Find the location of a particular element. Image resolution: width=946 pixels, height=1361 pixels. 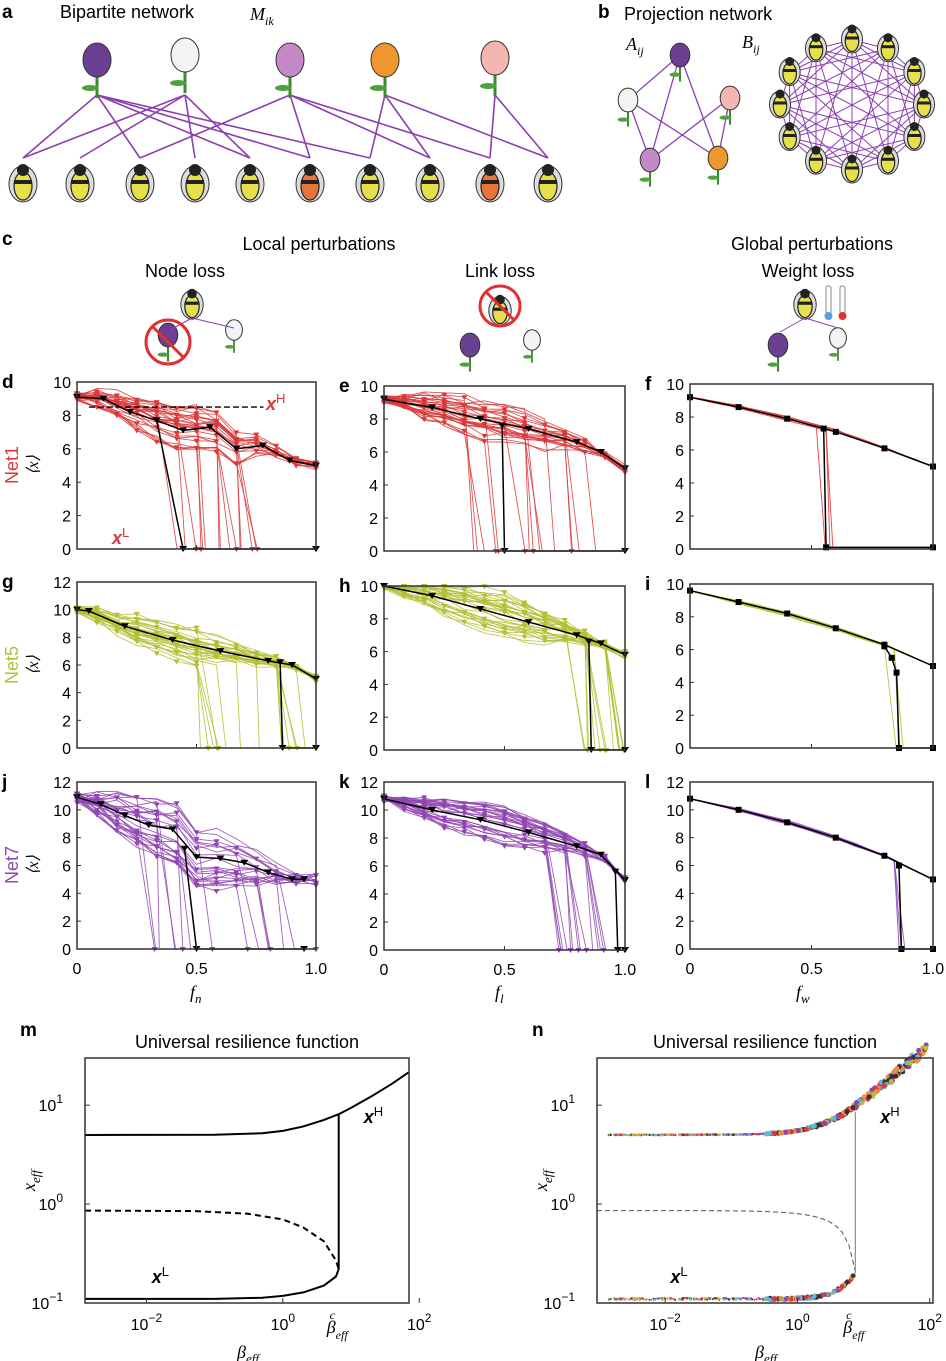

bee-icon is located at coordinates (888, 49).